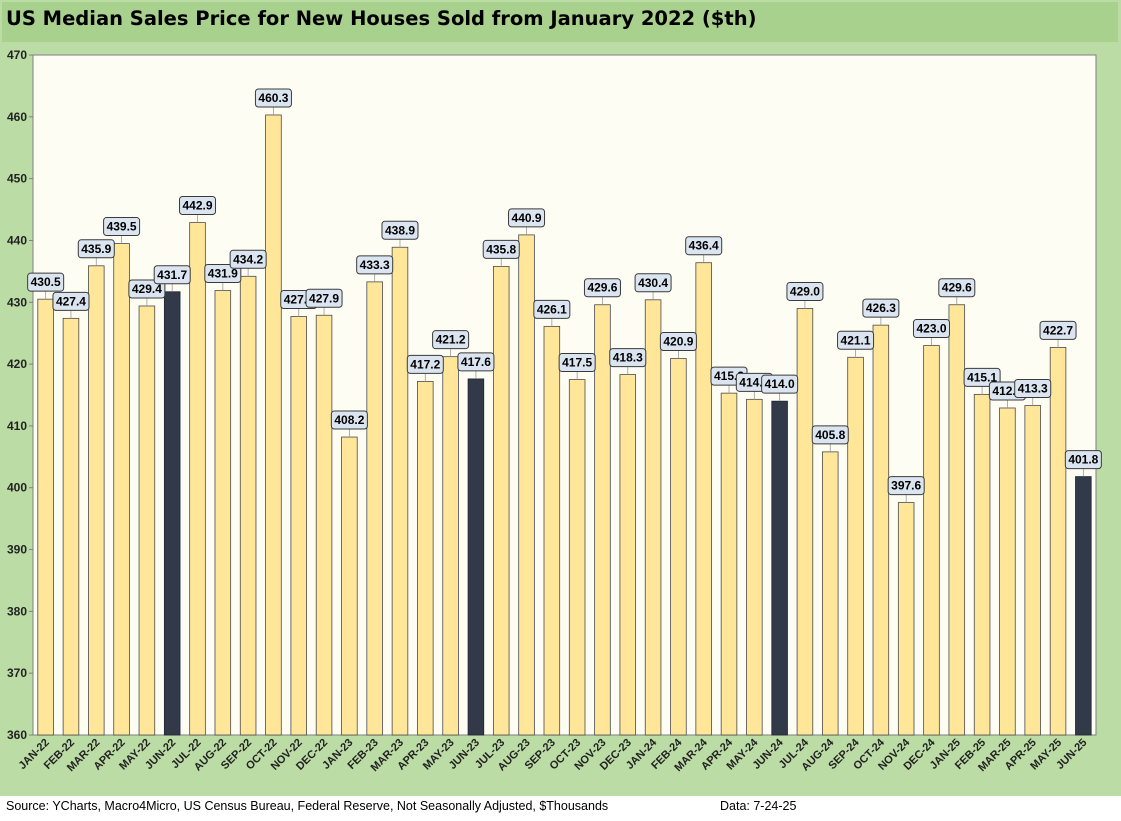 The width and height of the screenshot is (1121, 821). What do you see at coordinates (17, 550) in the screenshot?
I see `y-tick-label: 390` at bounding box center [17, 550].